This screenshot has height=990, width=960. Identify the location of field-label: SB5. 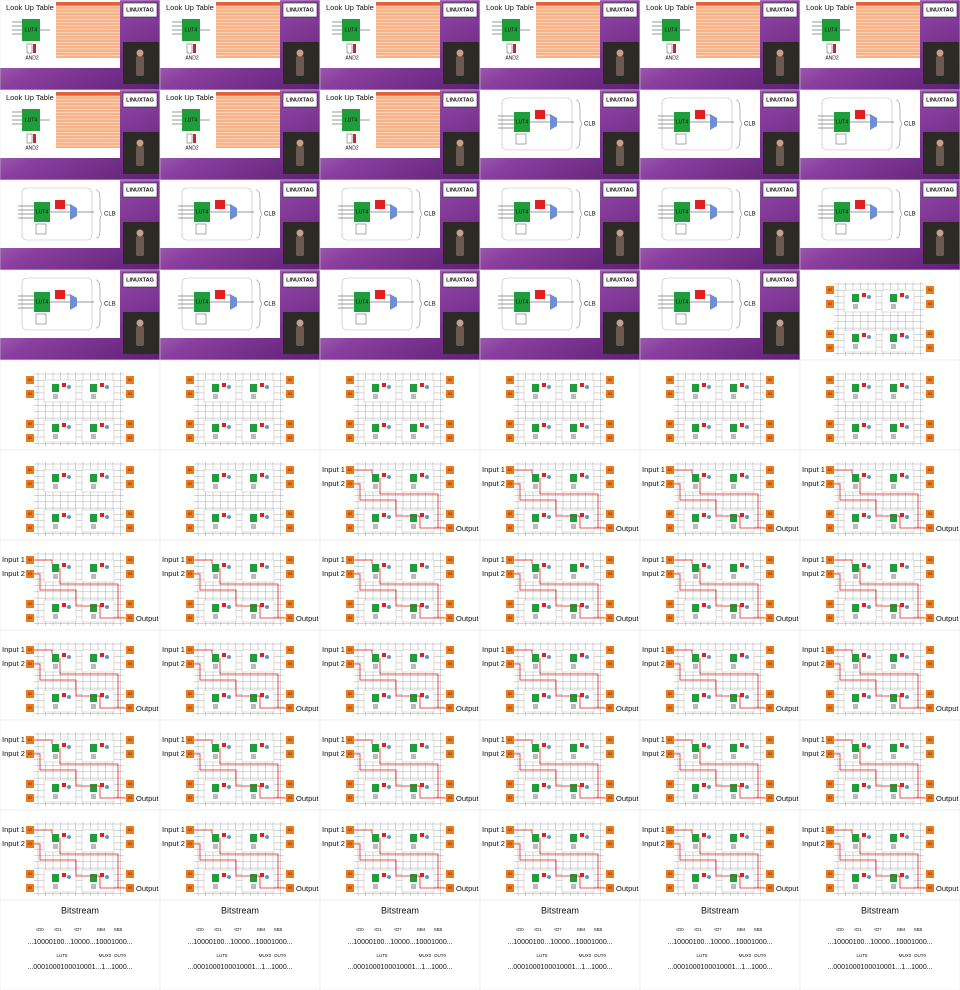
(758, 929).